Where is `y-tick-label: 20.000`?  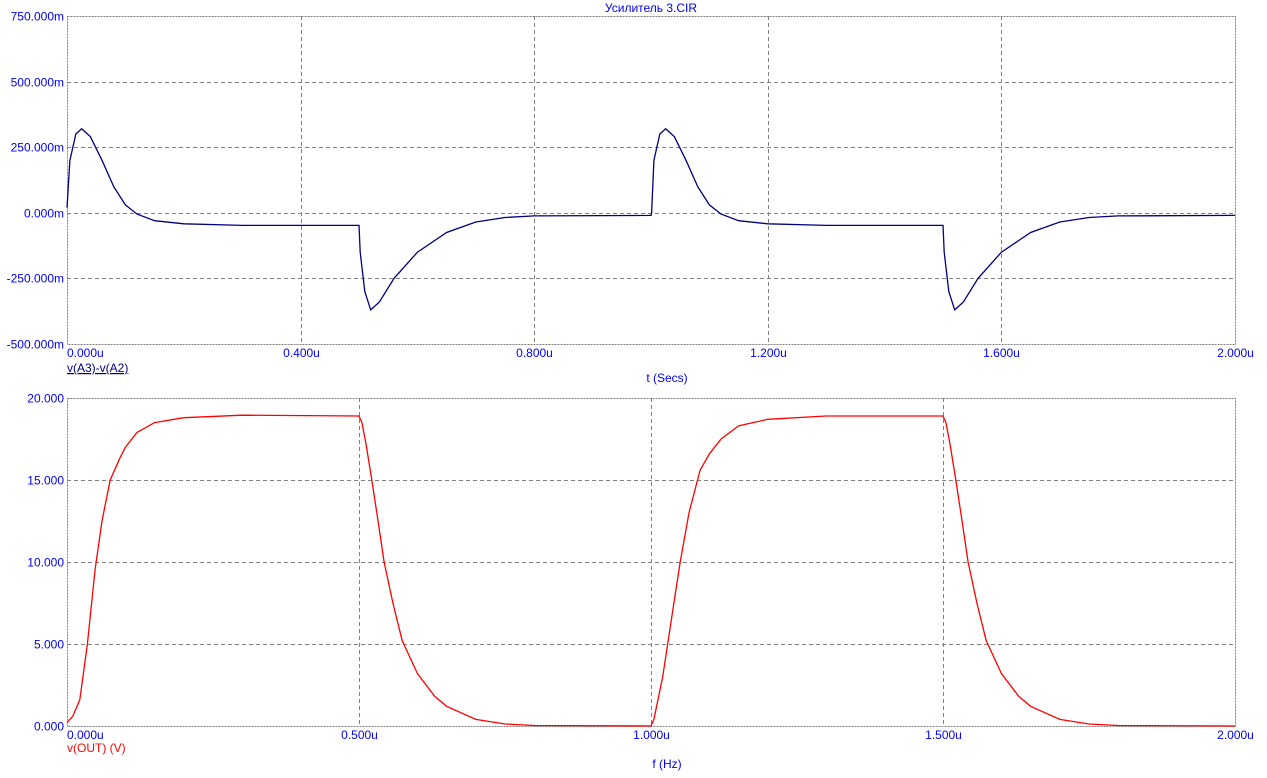 y-tick-label: 20.000 is located at coordinates (45, 399).